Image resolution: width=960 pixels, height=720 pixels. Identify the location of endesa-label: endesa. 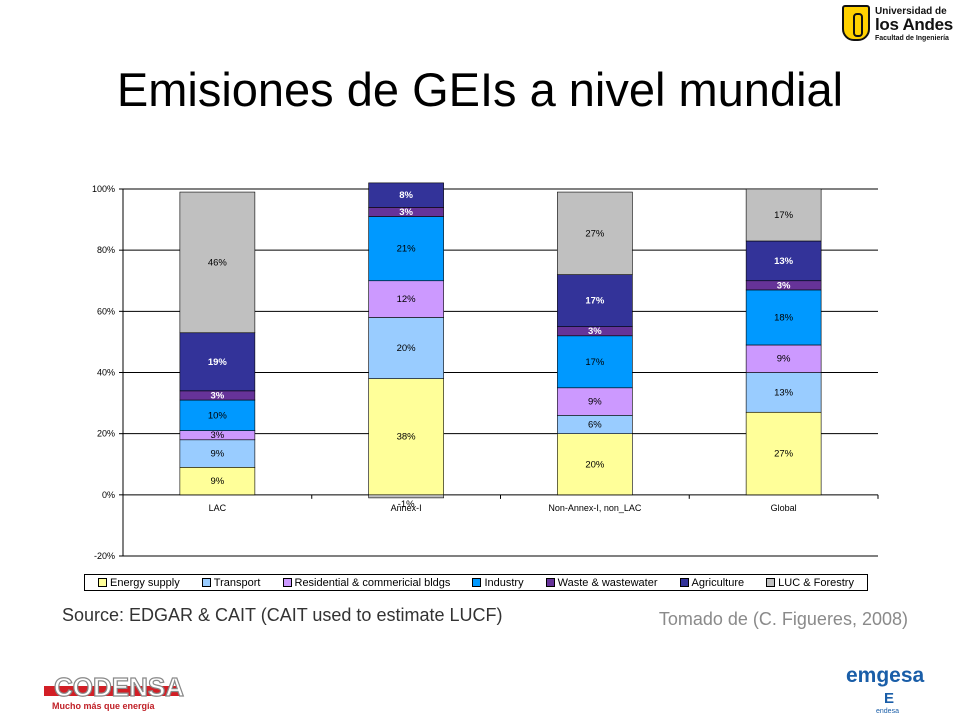
(887, 711).